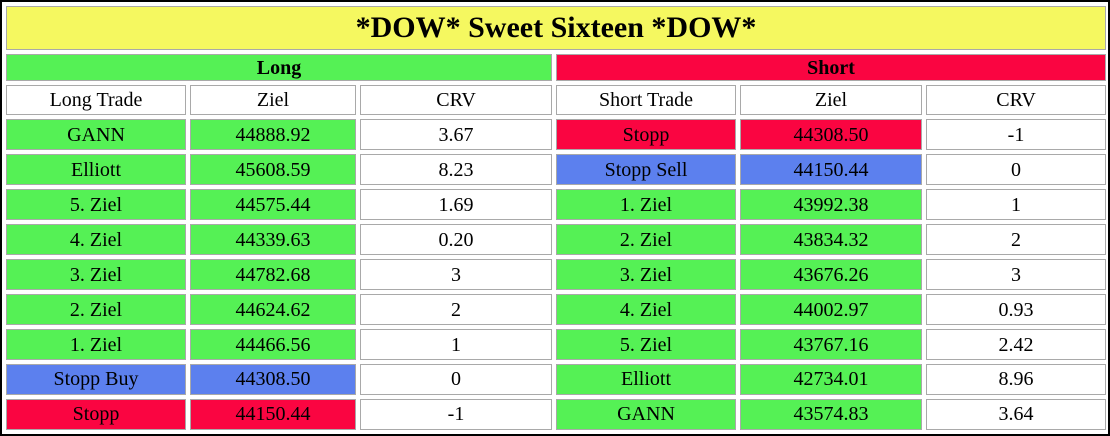 The height and width of the screenshot is (436, 1110). I want to click on short-ziel-column-header: Ziel, so click(831, 100).